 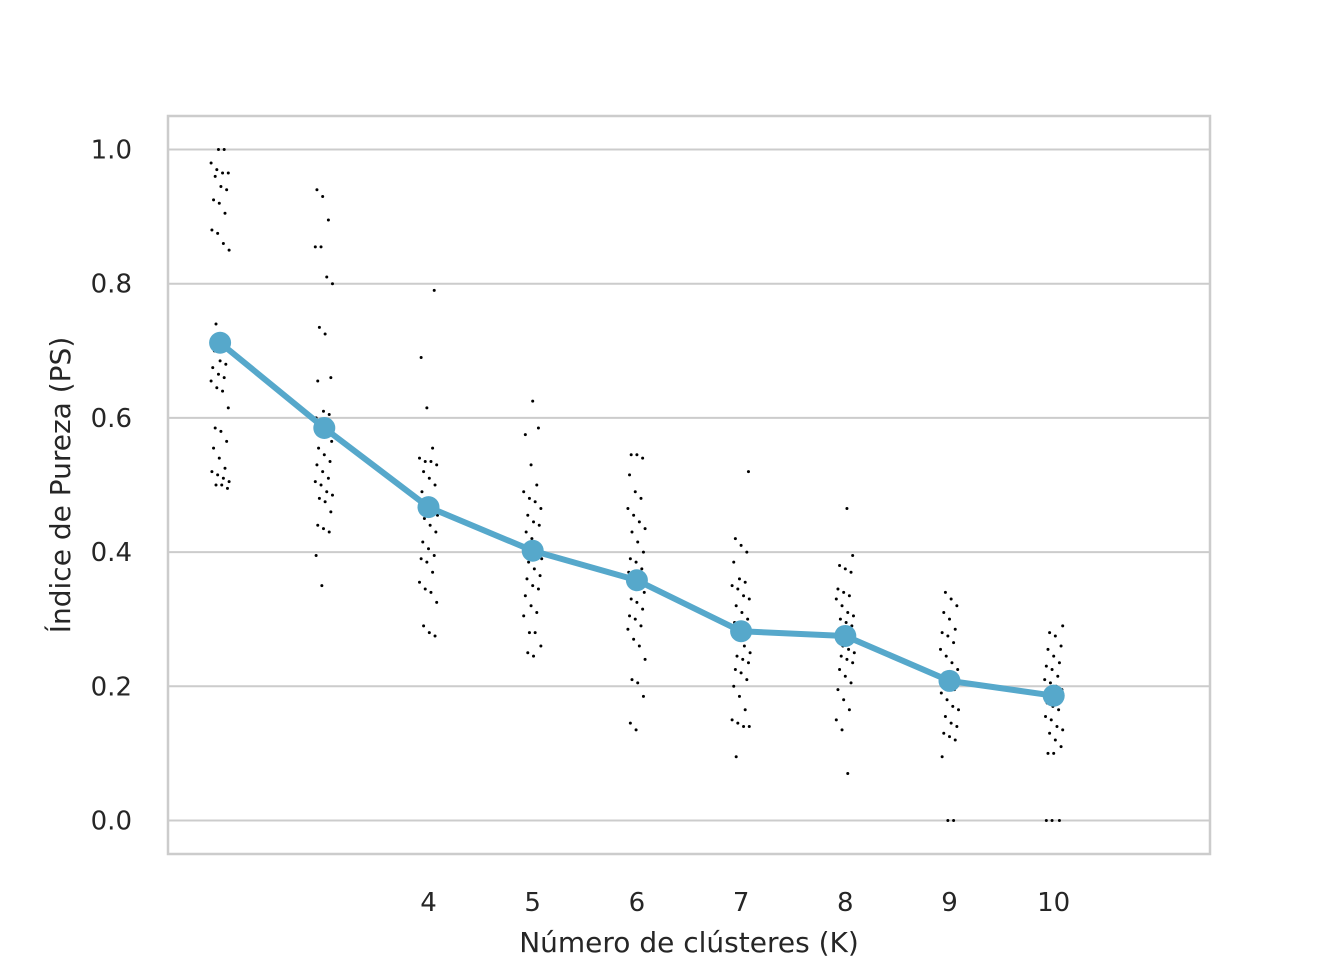 What do you see at coordinates (111, 553) in the screenshot?
I see `y-tick-label: 0.4` at bounding box center [111, 553].